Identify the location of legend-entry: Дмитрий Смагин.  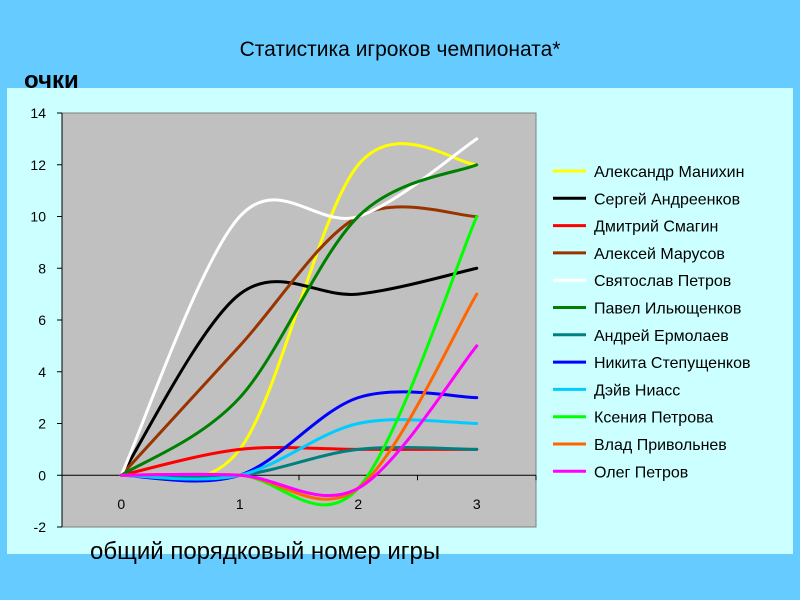
(656, 227).